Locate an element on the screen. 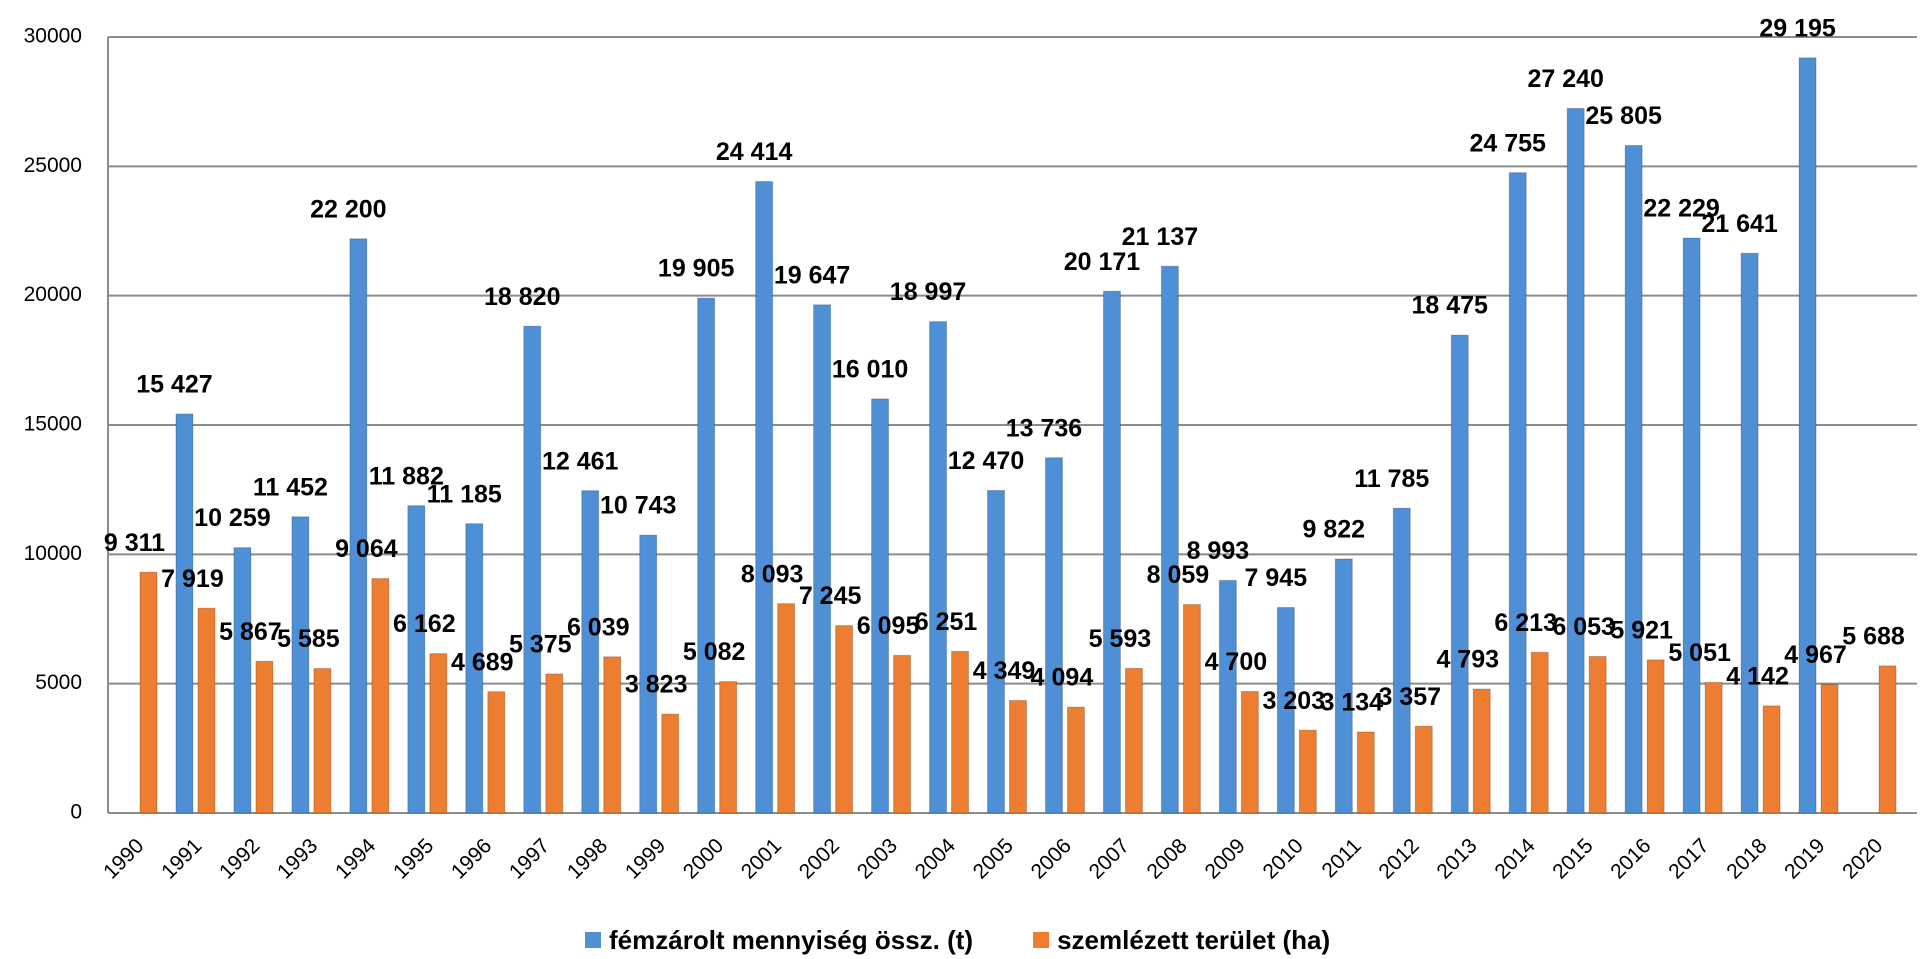 This screenshot has height=959, width=1931. data-label: 4 689 is located at coordinates (482, 662).